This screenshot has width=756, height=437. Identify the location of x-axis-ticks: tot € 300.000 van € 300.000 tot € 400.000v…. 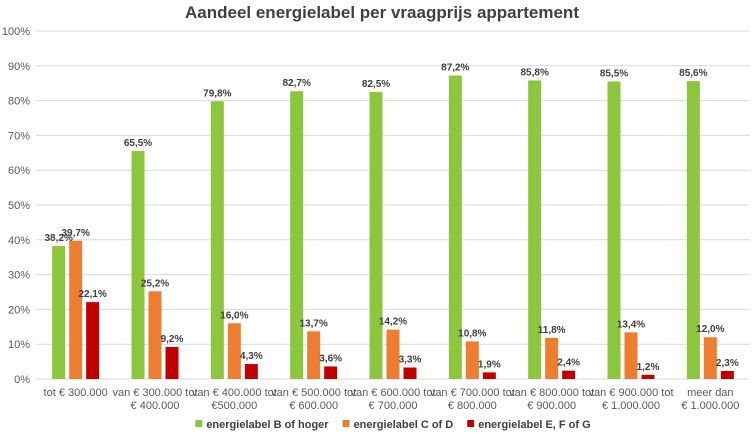
(392, 399).